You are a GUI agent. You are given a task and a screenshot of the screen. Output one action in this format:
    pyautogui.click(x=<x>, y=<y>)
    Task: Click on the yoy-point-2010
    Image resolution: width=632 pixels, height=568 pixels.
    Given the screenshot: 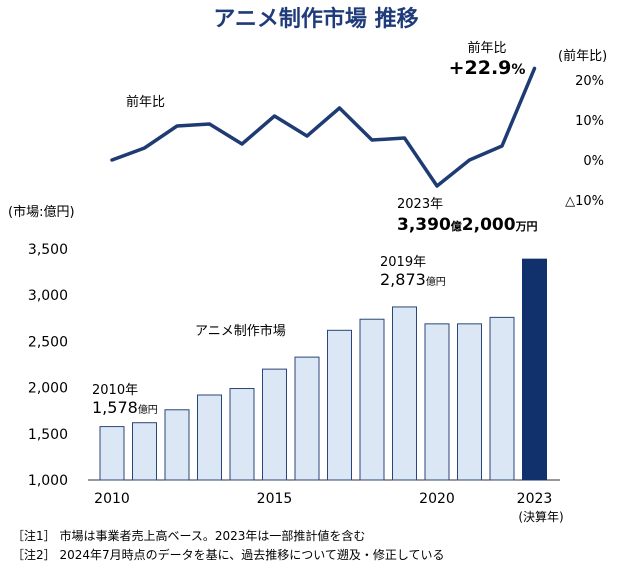 What is the action you would take?
    pyautogui.click(x=112, y=160)
    